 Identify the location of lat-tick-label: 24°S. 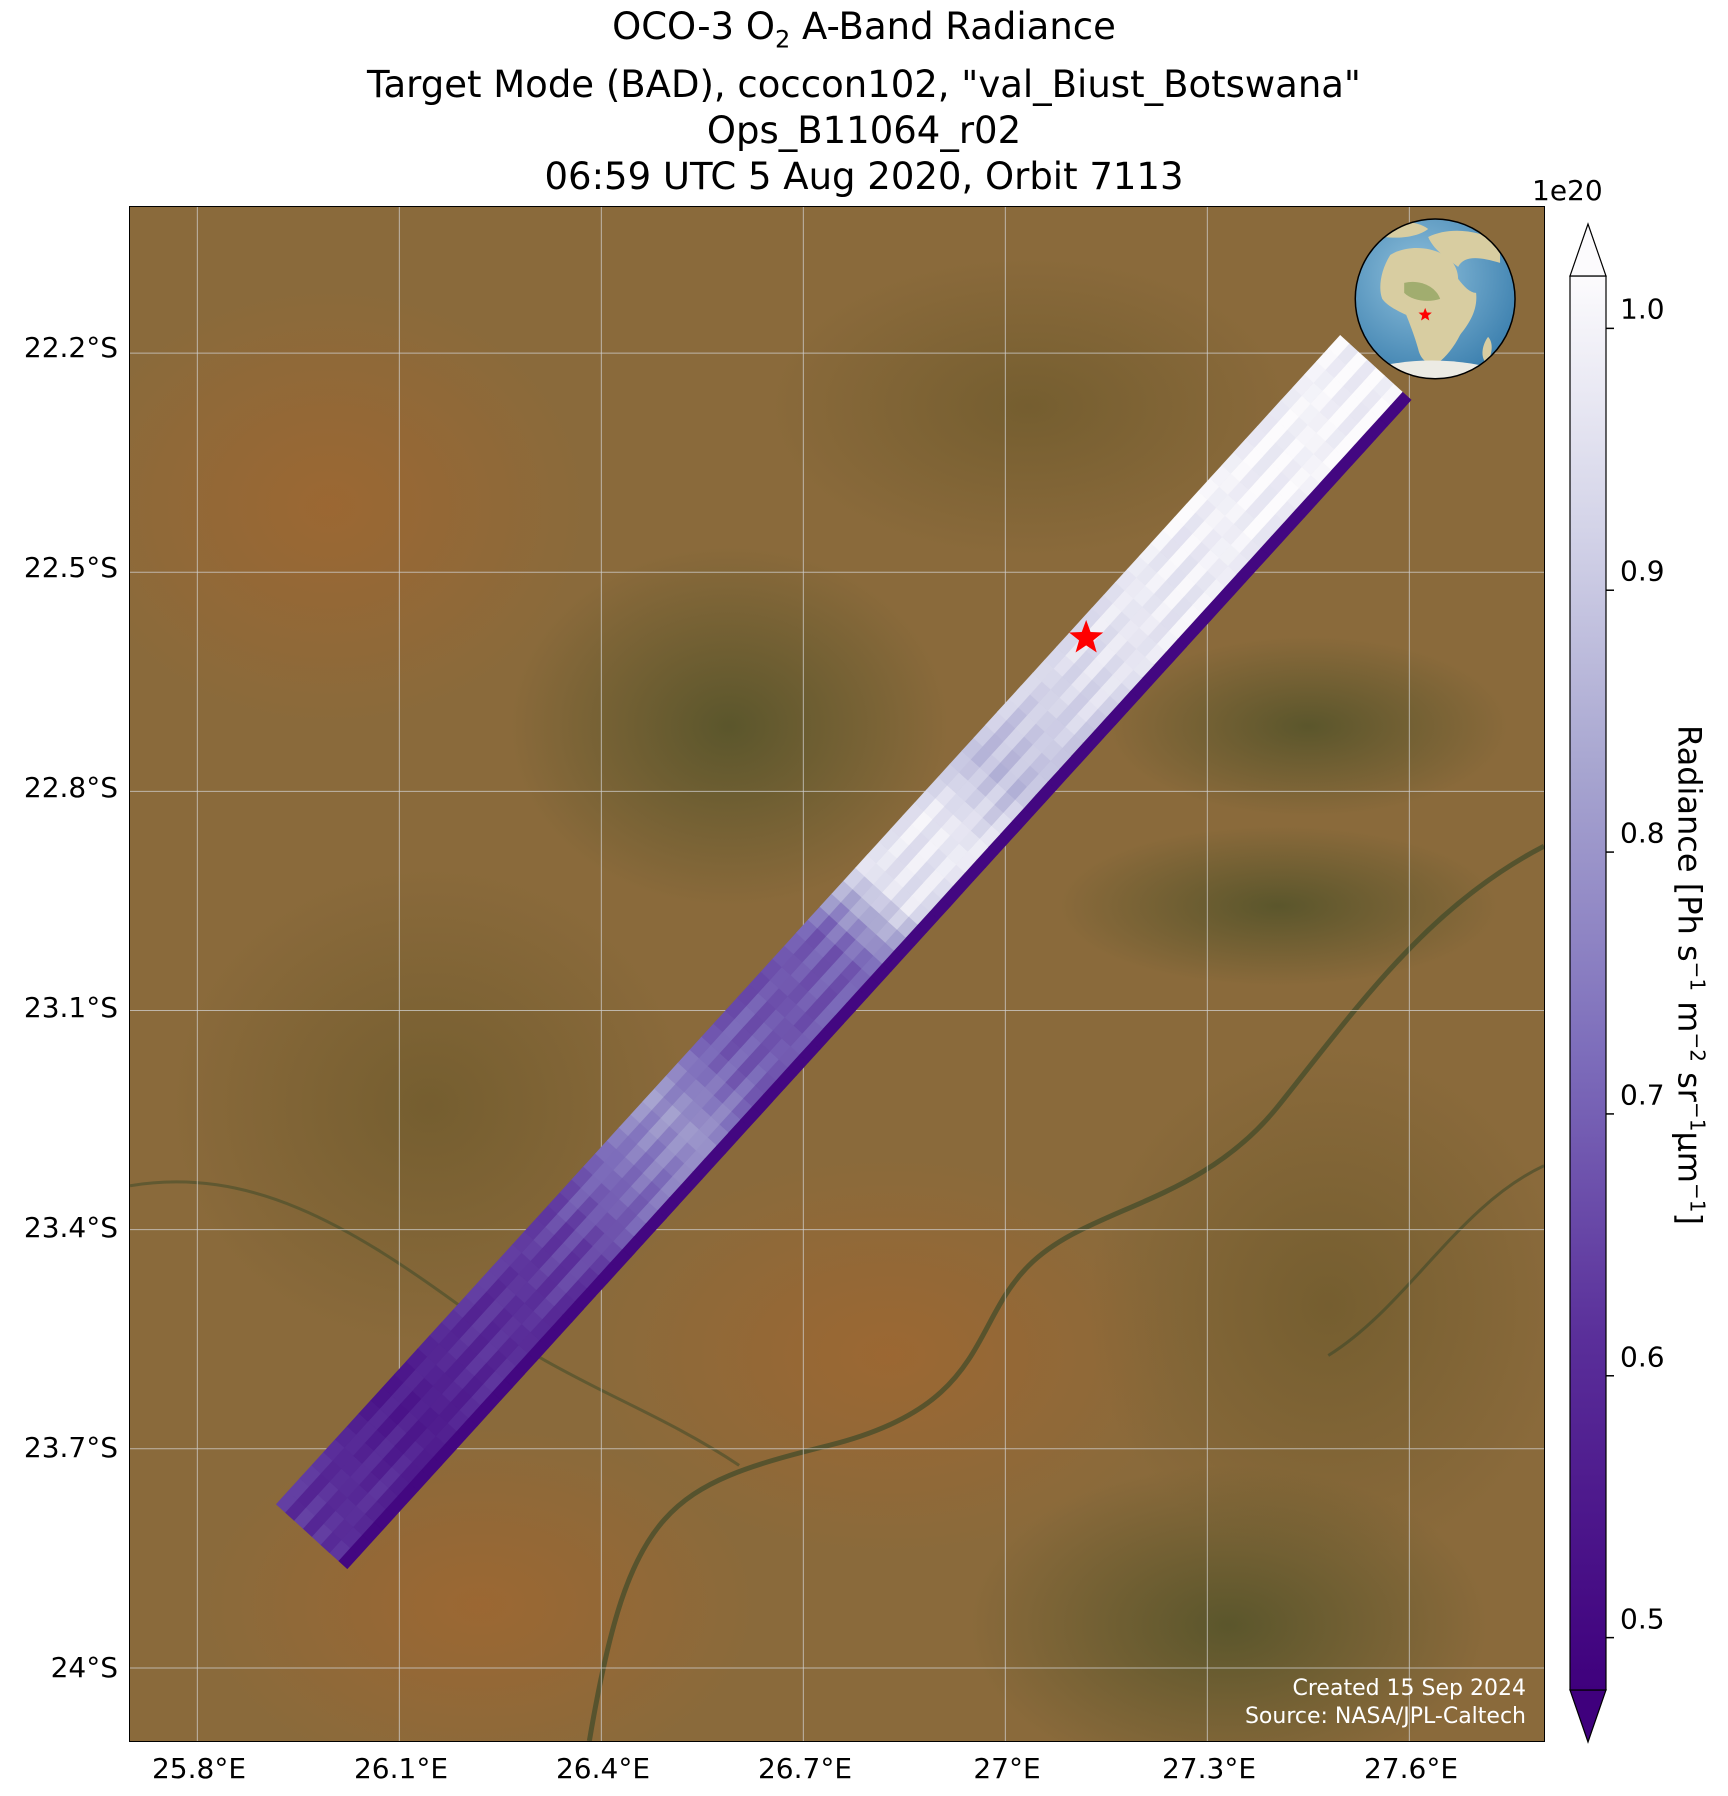
(84, 1667).